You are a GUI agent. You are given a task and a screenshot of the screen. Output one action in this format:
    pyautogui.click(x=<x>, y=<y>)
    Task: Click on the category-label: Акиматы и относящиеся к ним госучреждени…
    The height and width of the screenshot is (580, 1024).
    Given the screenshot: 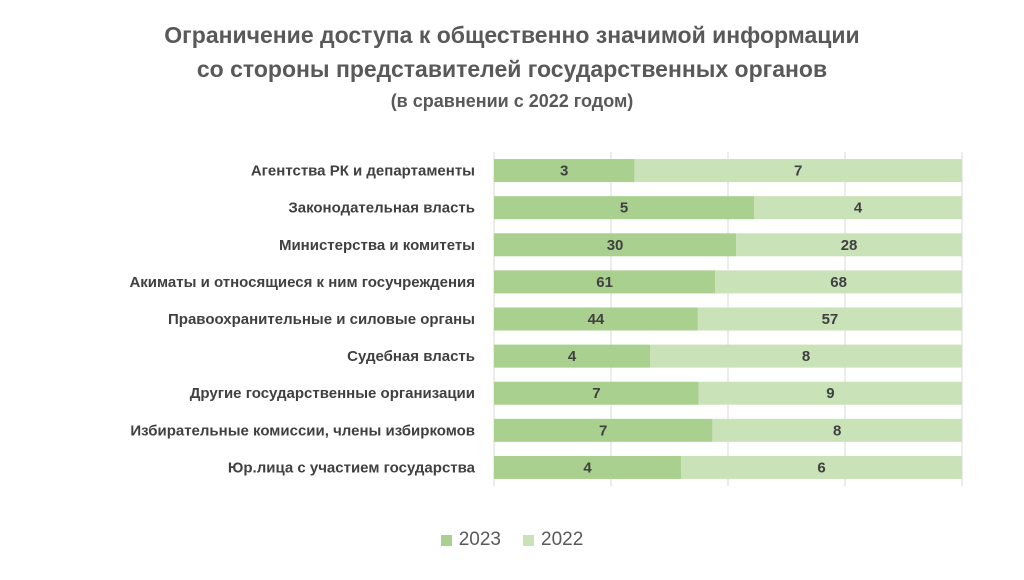 What is the action you would take?
    pyautogui.click(x=302, y=282)
    